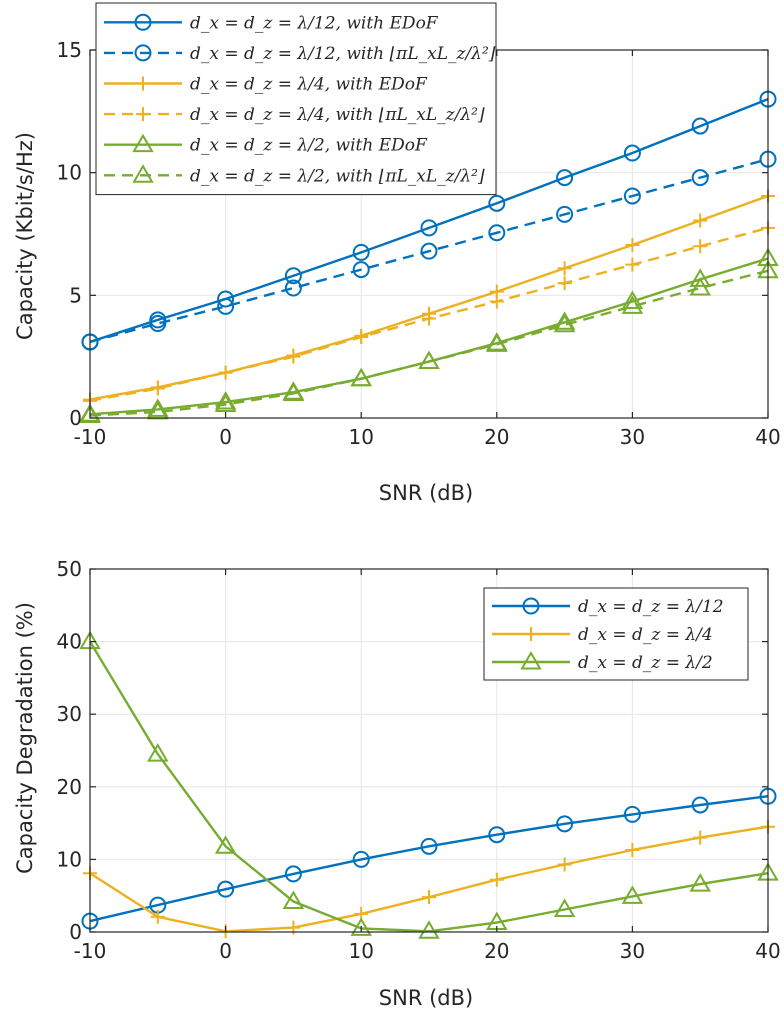 The width and height of the screenshot is (784, 1020). Describe the element at coordinates (426, 998) in the screenshot. I see `degradation-x-axis-label: SNR (dB)` at that location.